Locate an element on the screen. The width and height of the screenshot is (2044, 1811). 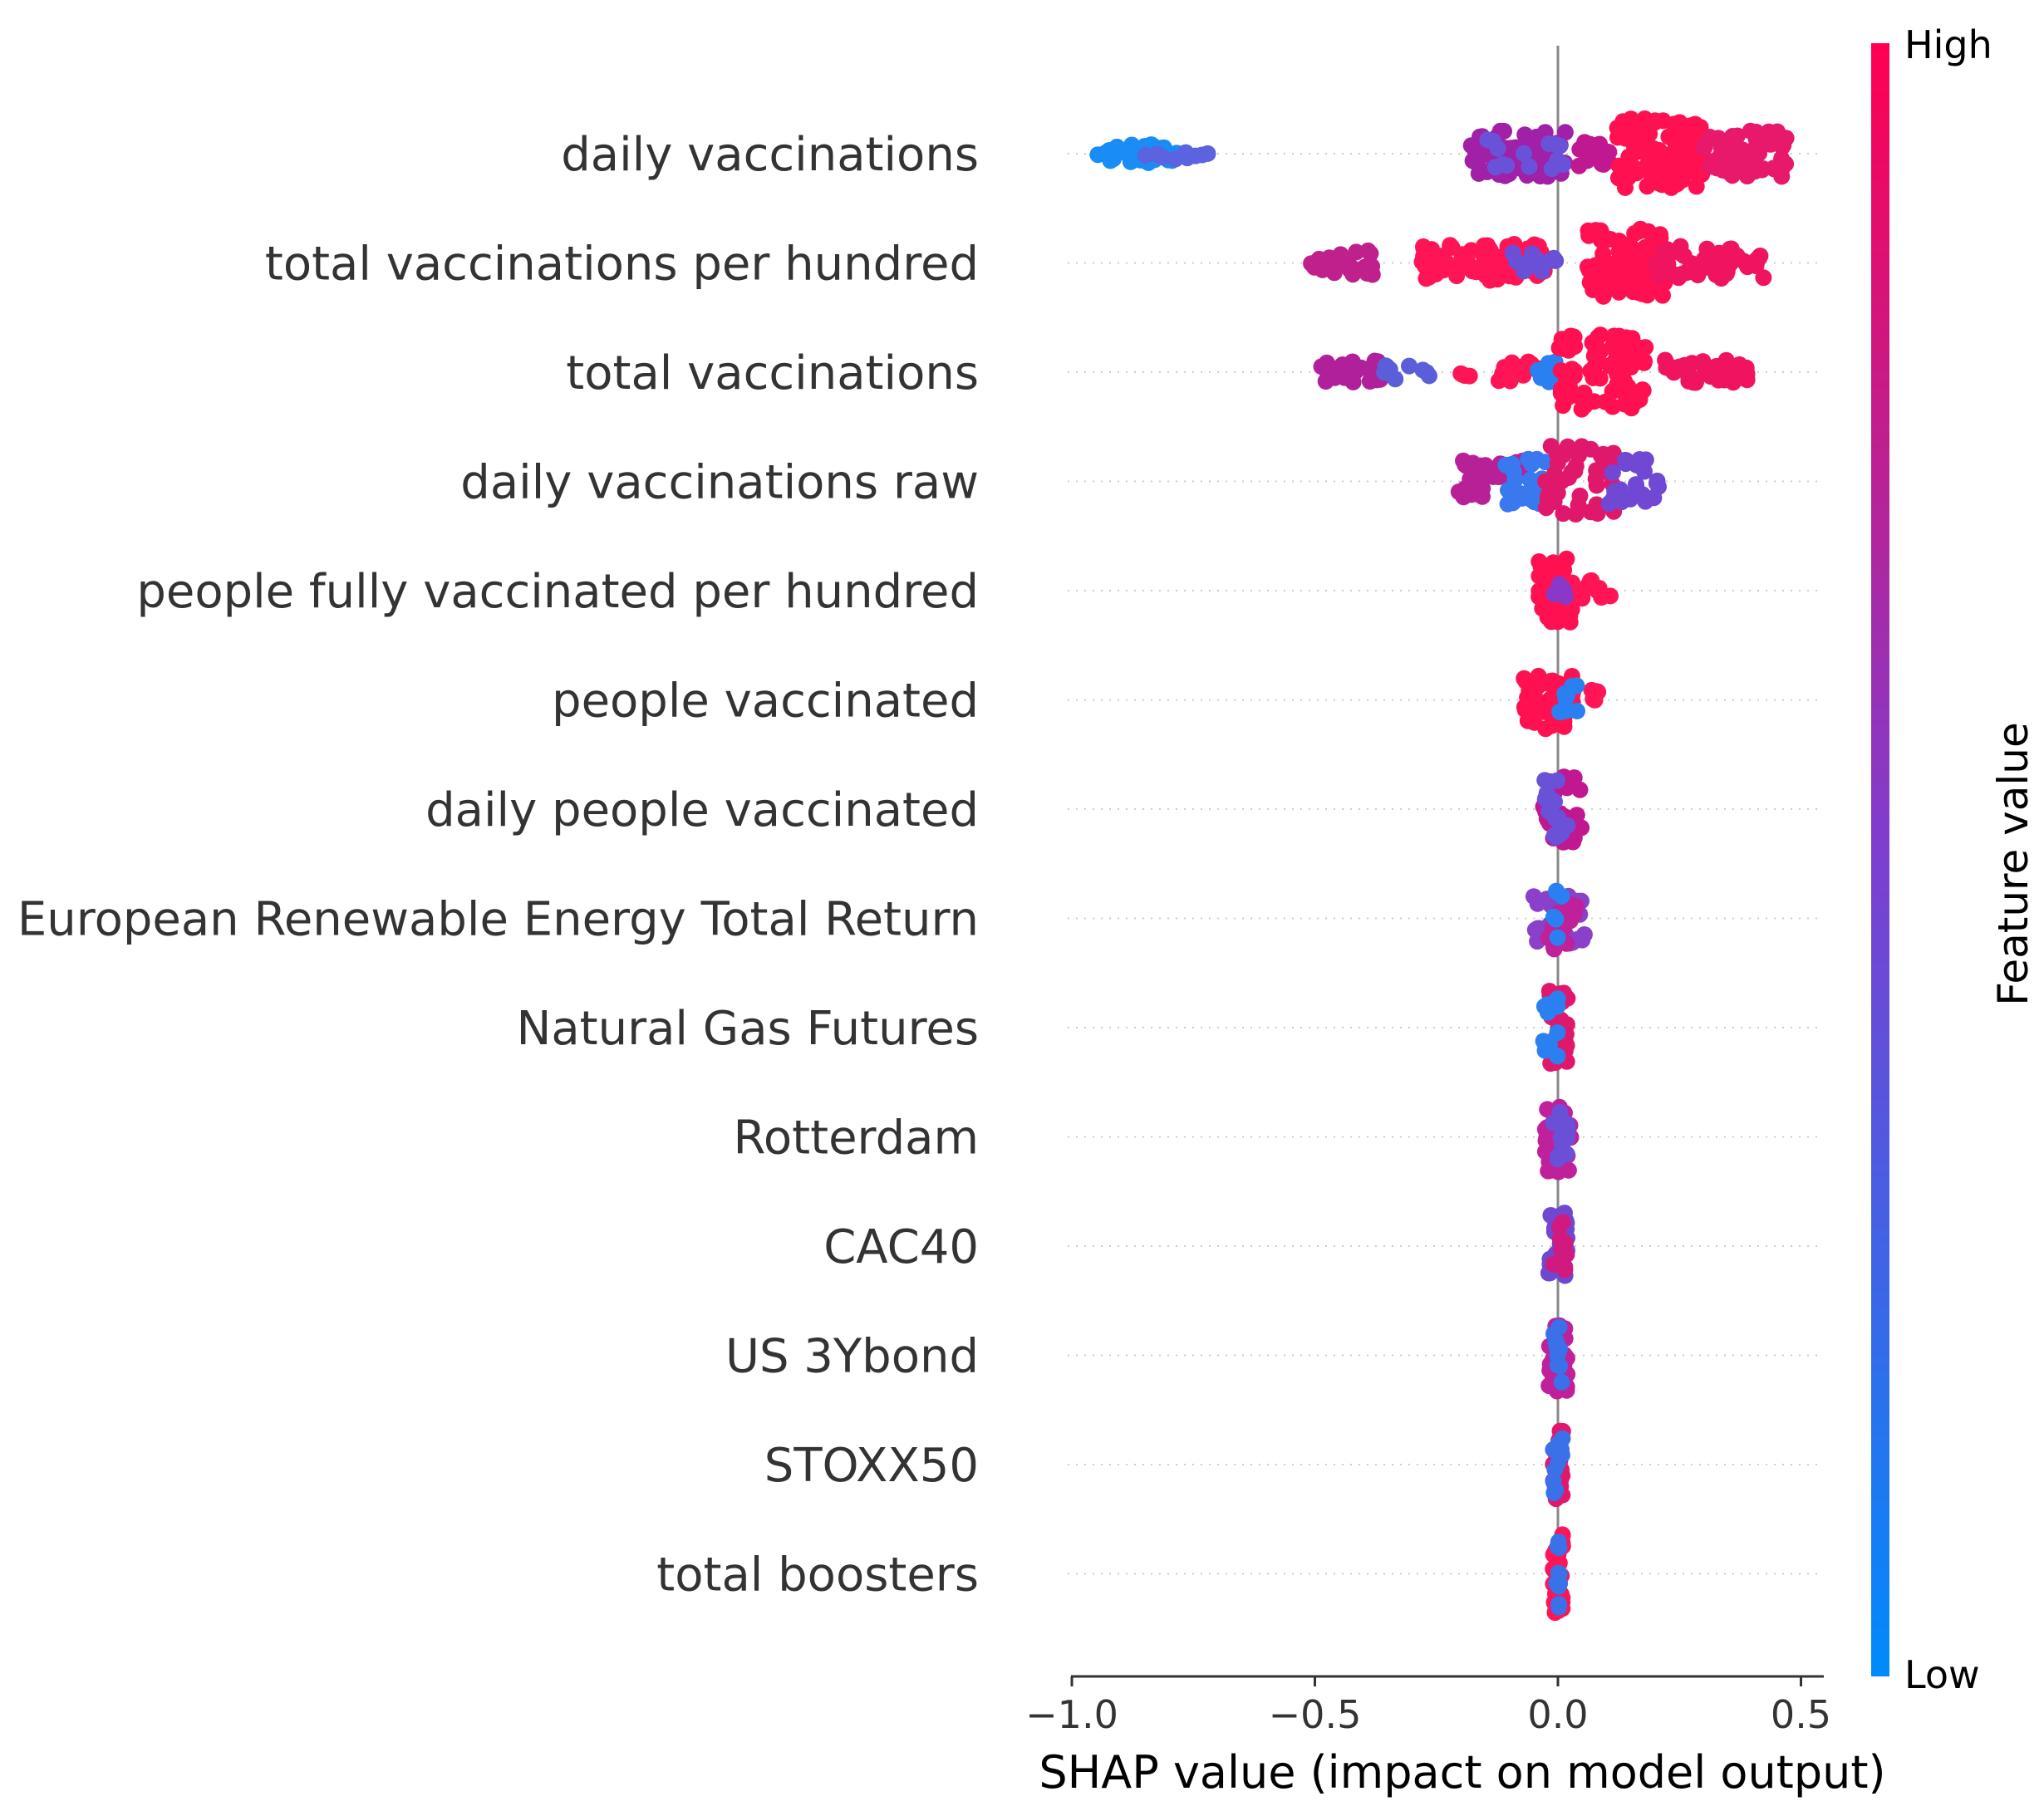
feature-row-daily-vaccinations-raw is located at coordinates (1558, 480).